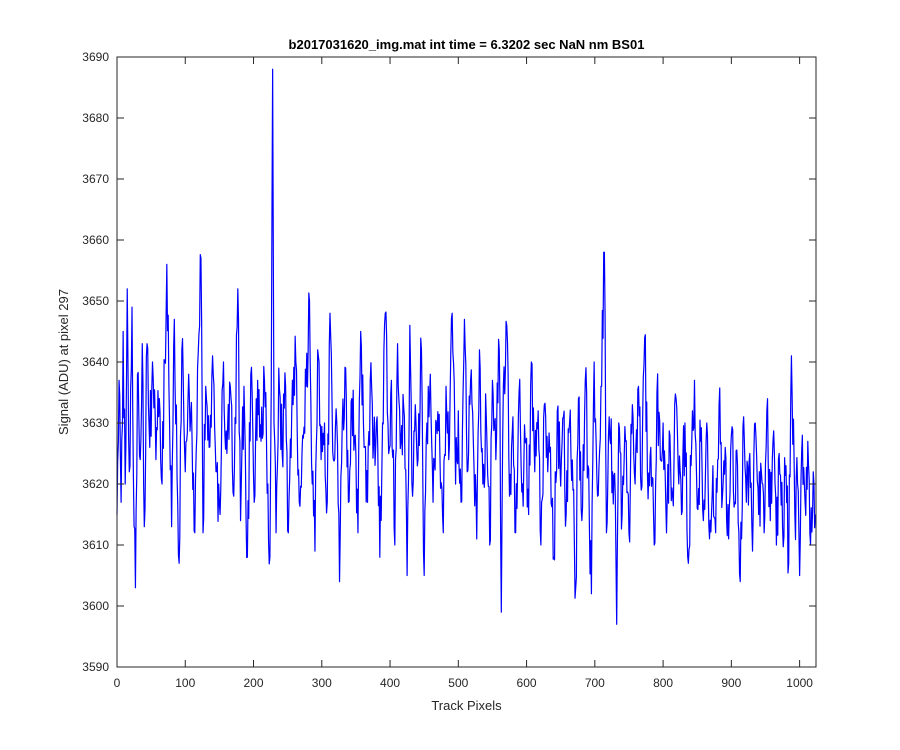 Image resolution: width=900 pixels, height=750 pixels. I want to click on y-tick-label: 3610, so click(95, 545).